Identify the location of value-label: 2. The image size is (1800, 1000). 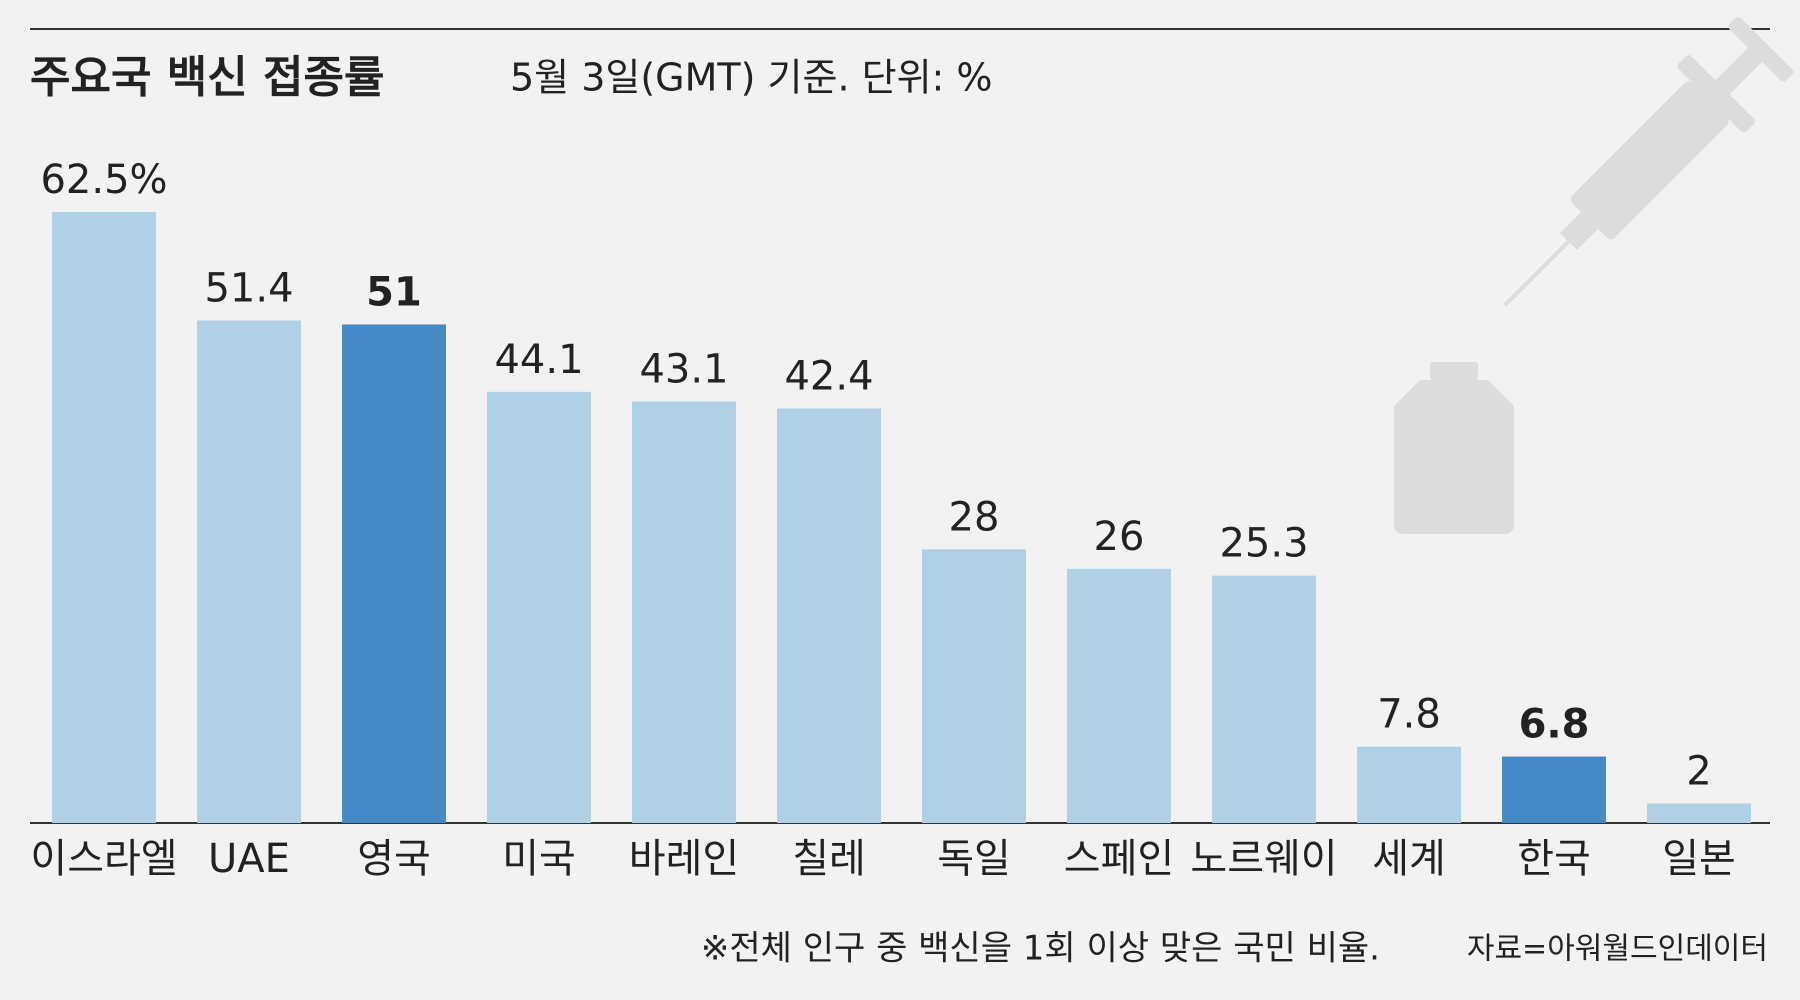
(1698, 771).